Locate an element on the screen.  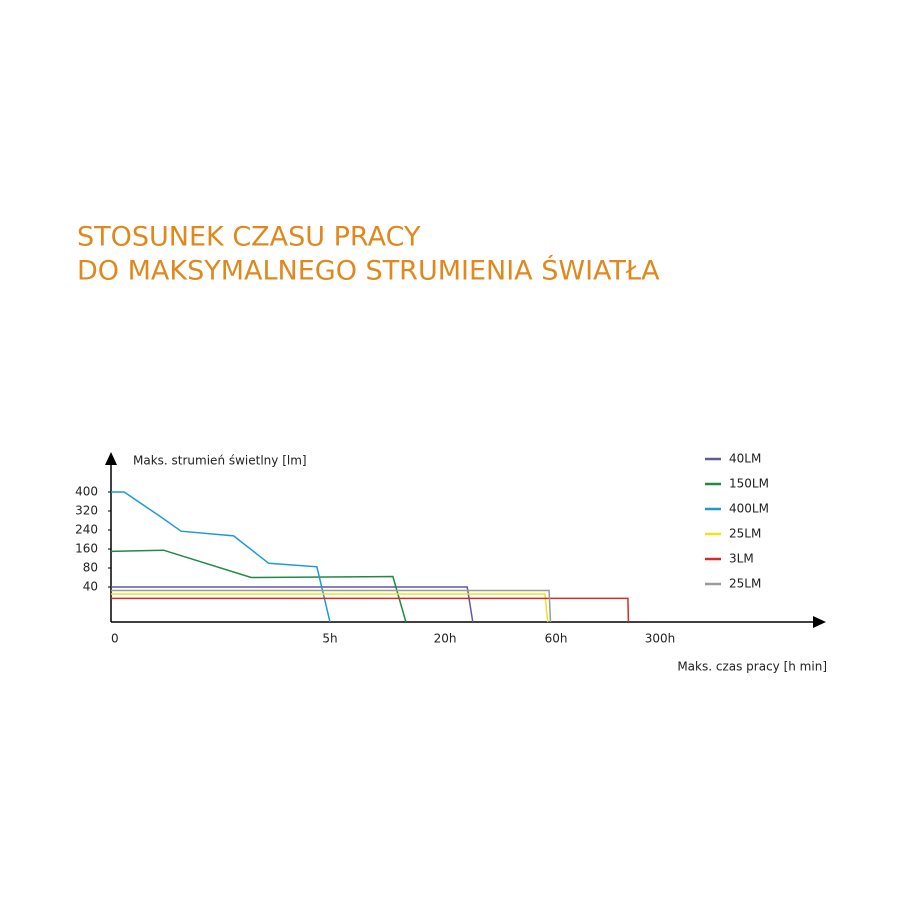
x-tick-label: 20h is located at coordinates (445, 639).